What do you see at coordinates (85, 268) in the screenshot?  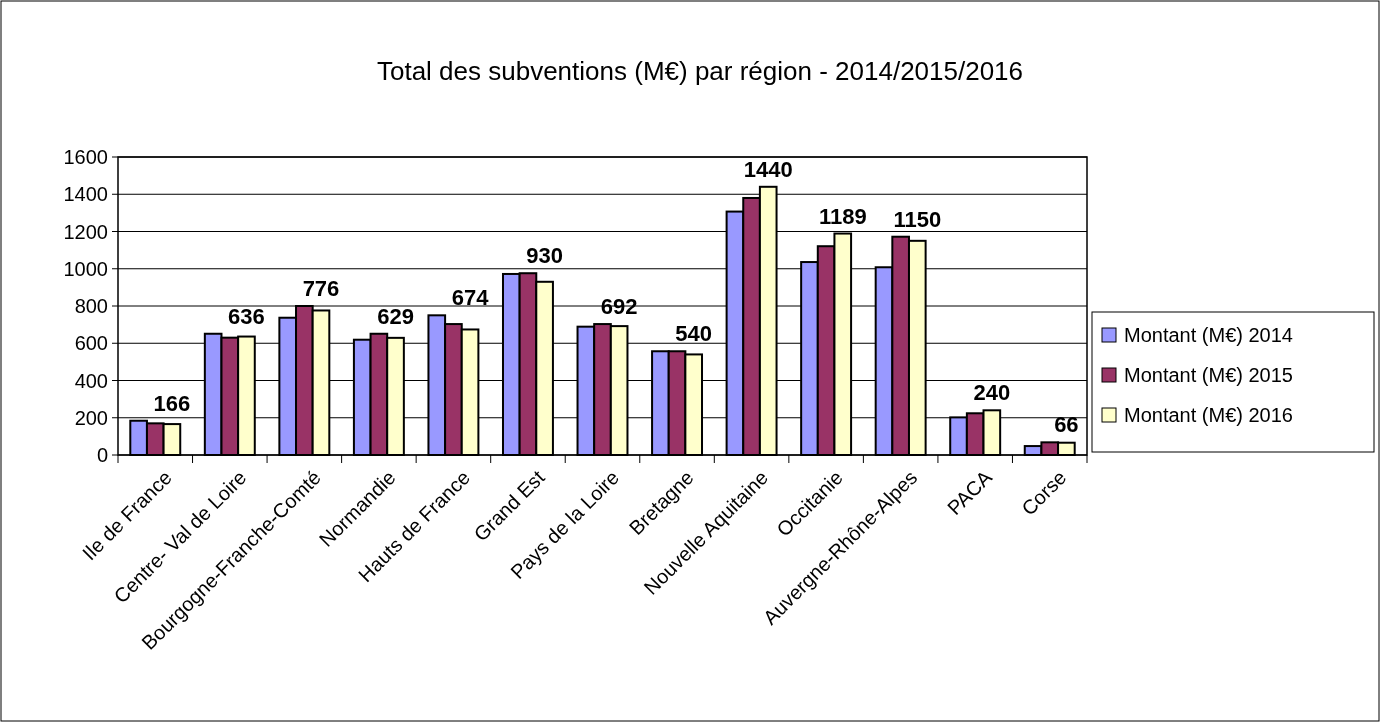 I see `y-tick-label: 1000` at bounding box center [85, 268].